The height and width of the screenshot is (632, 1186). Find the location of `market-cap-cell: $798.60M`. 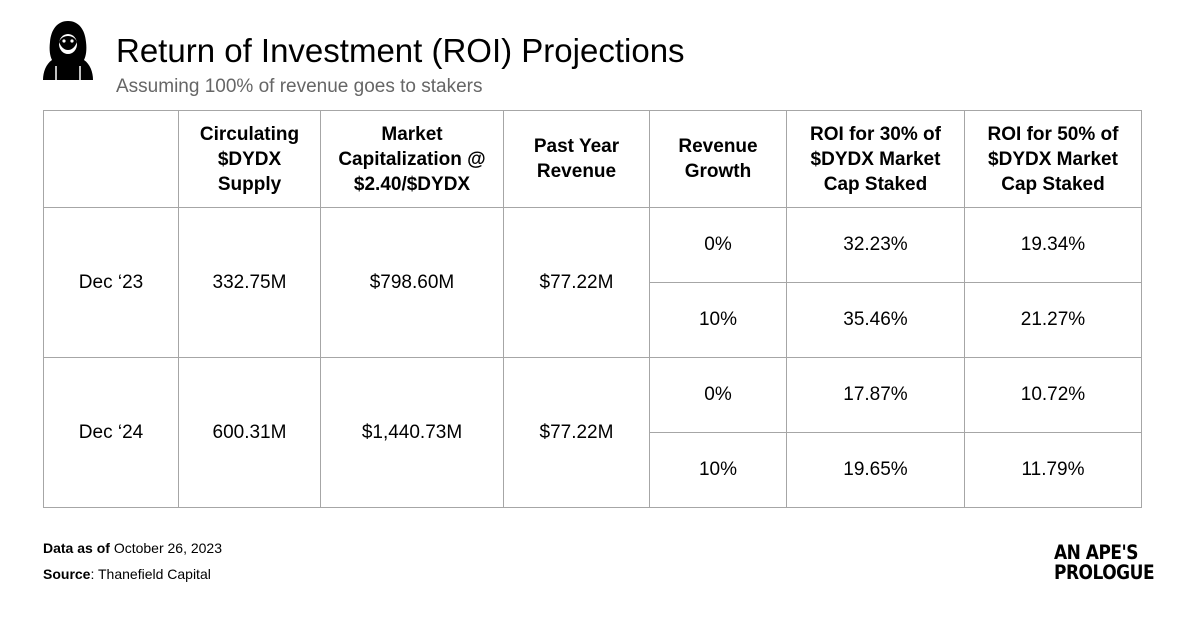

market-cap-cell: $798.60M is located at coordinates (412, 282).